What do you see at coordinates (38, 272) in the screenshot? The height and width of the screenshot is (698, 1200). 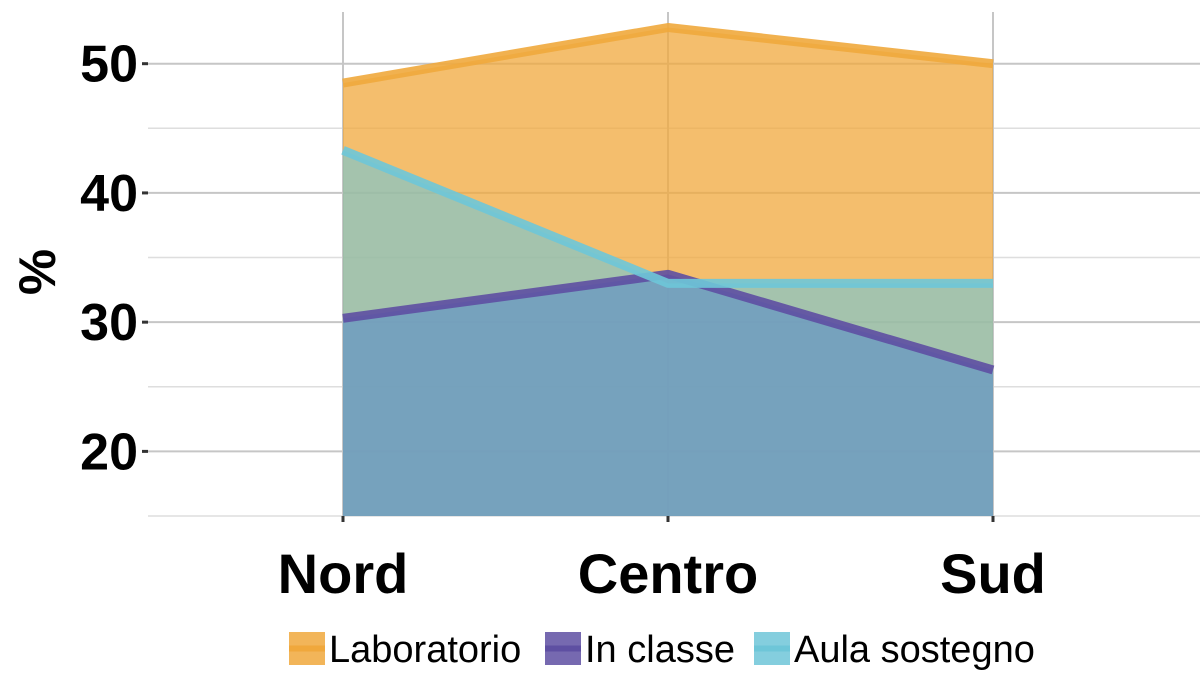 I see `y-axis-label: %` at bounding box center [38, 272].